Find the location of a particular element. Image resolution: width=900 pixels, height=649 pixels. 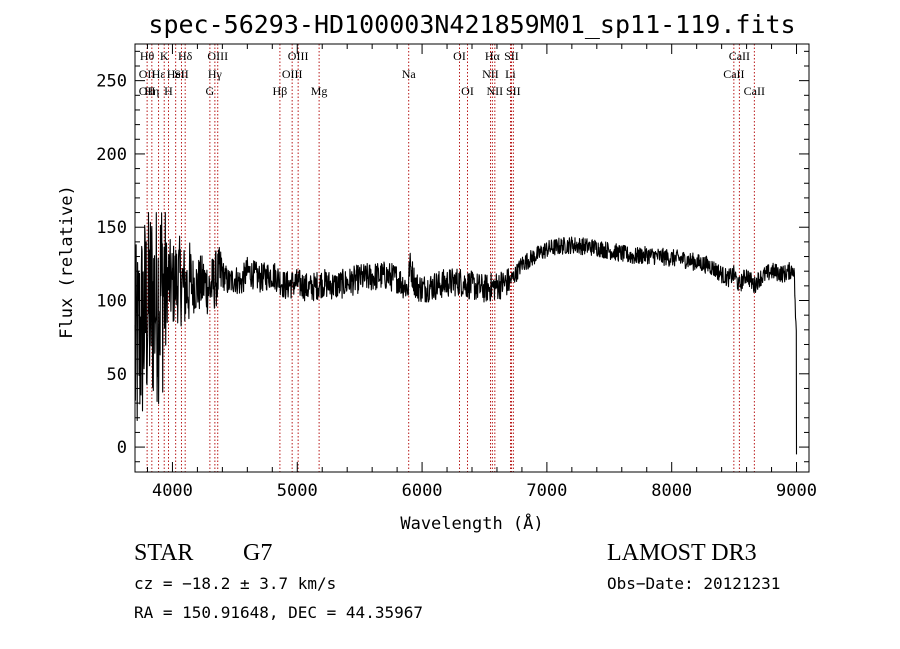

spectral-line-label: Hε is located at coordinates (159, 74).